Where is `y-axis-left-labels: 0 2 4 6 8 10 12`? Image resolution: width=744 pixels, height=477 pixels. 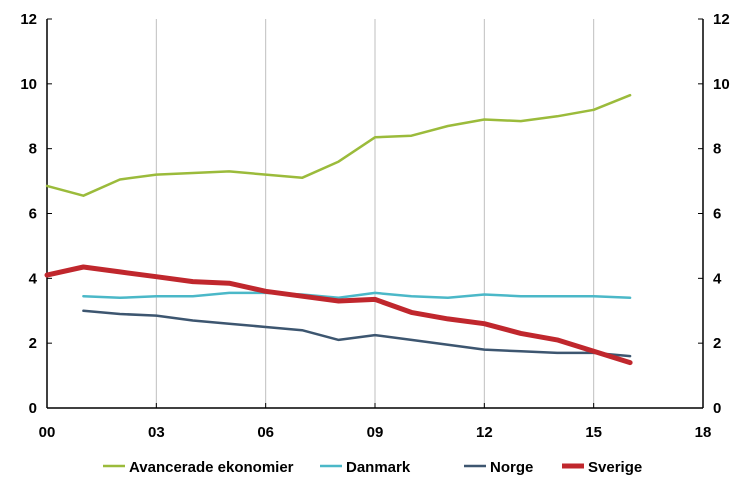
y-axis-left-labels: 0 2 4 6 8 10 12 is located at coordinates (28, 214).